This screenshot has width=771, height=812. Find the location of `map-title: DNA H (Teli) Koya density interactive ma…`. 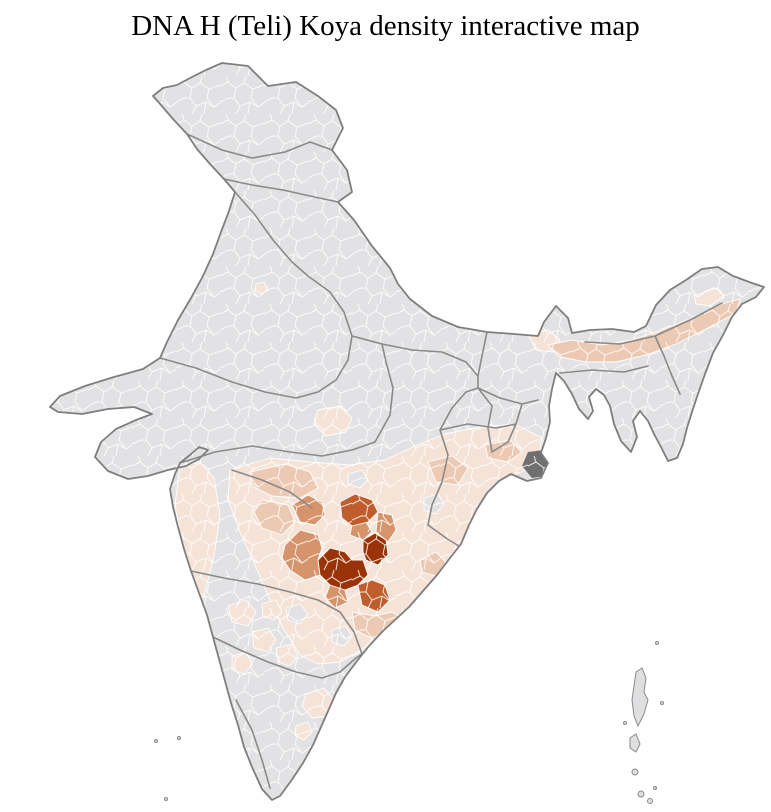

map-title: DNA H (Teli) Koya density interactive ma… is located at coordinates (385, 26).